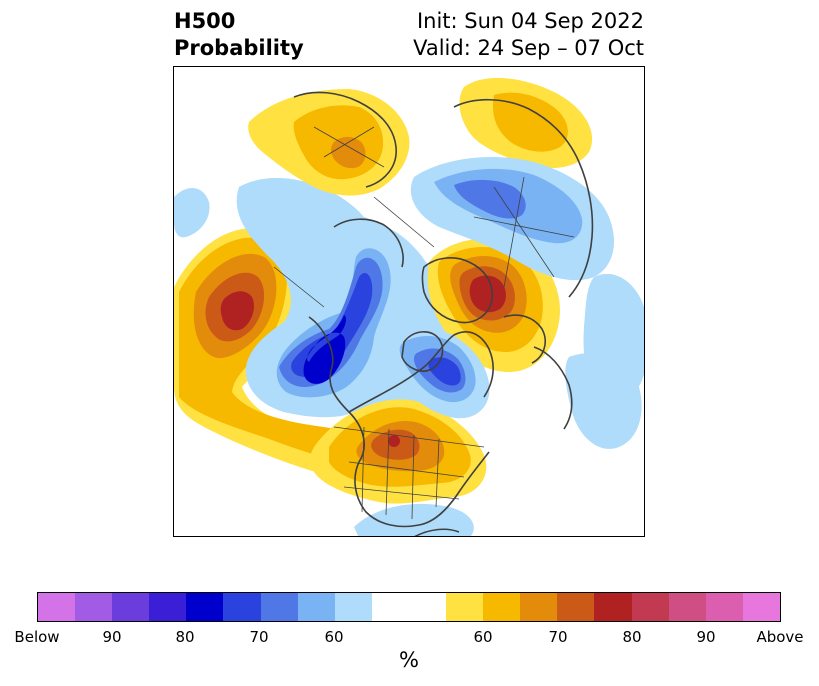 This screenshot has height=686, width=819. I want to click on anomaly-western-russia-high, so click(493, 305).